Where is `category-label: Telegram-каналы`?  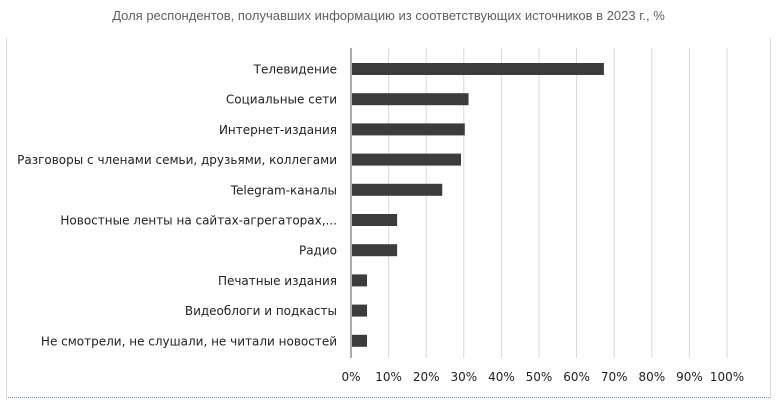 category-label: Telegram-каналы is located at coordinates (283, 190).